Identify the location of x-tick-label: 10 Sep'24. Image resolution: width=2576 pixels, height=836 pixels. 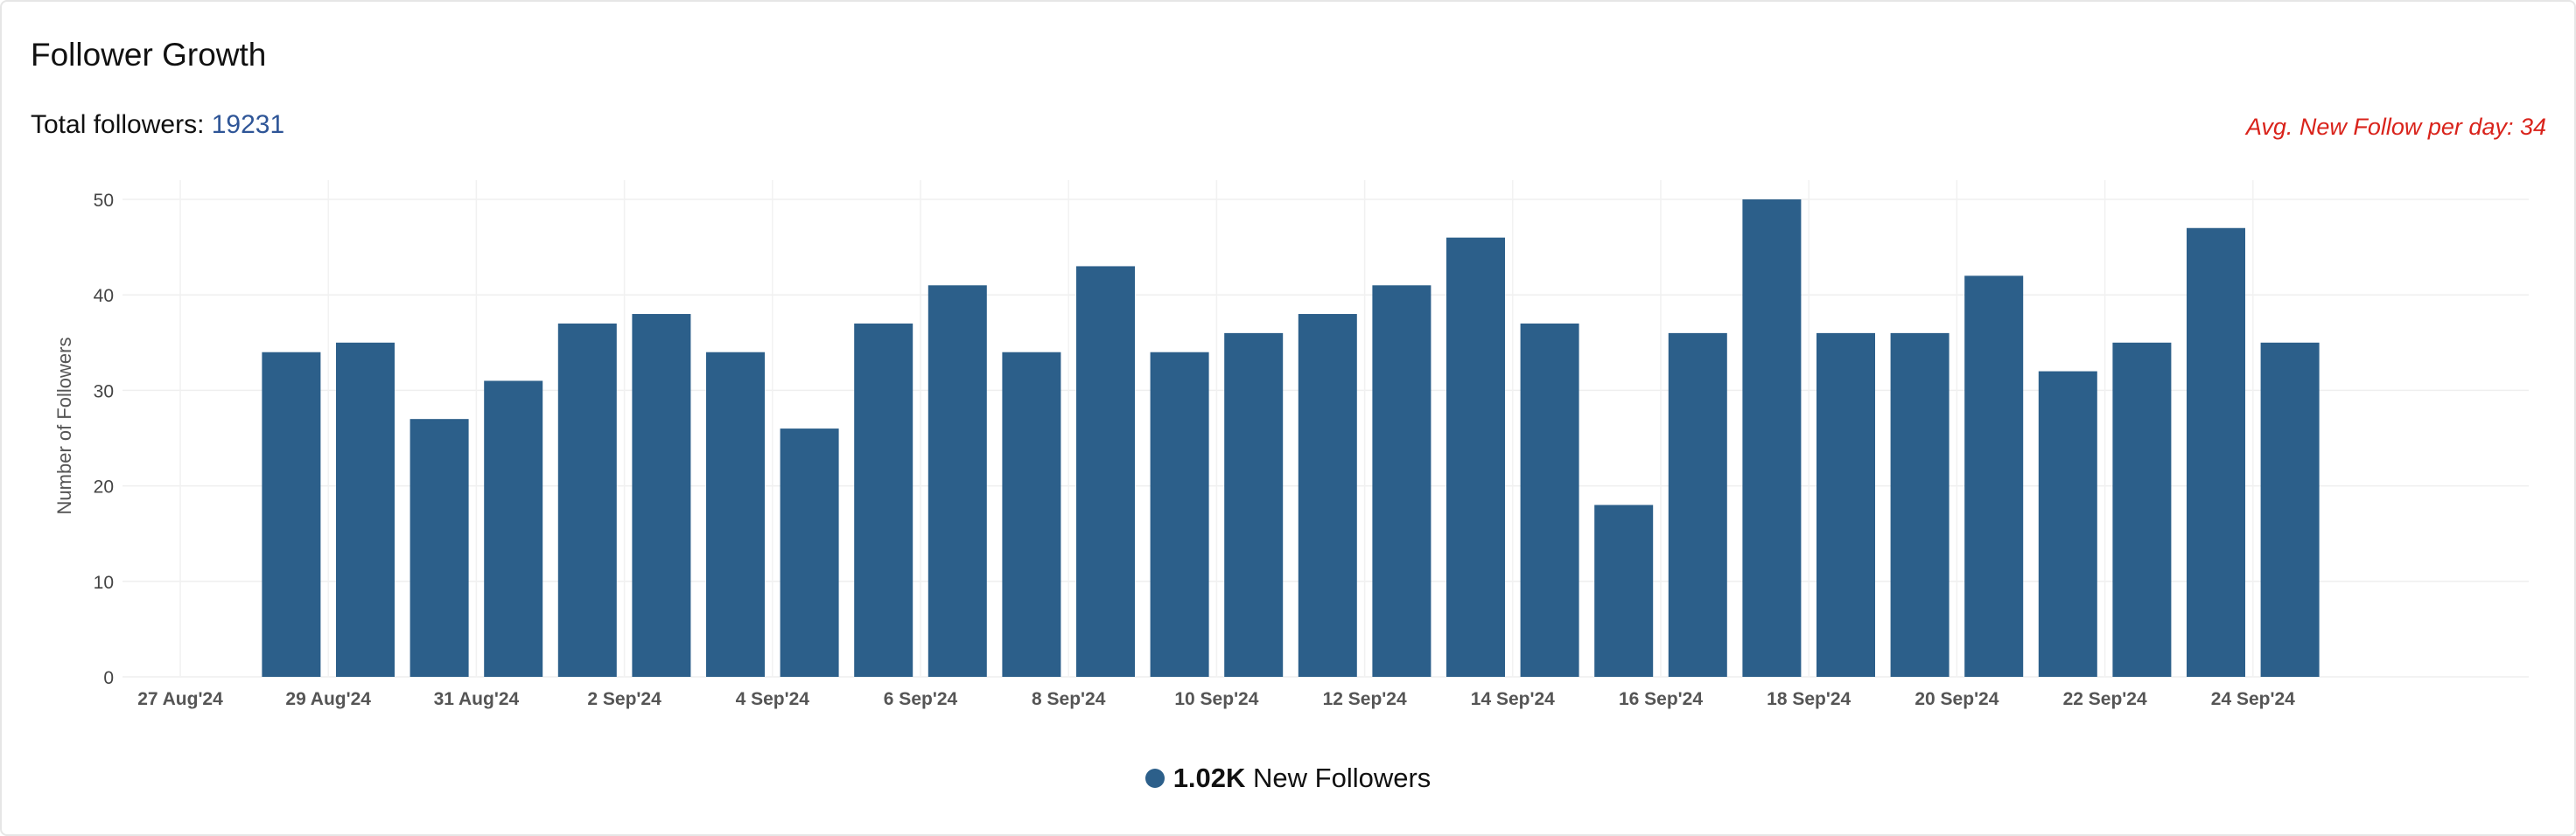
(1216, 699).